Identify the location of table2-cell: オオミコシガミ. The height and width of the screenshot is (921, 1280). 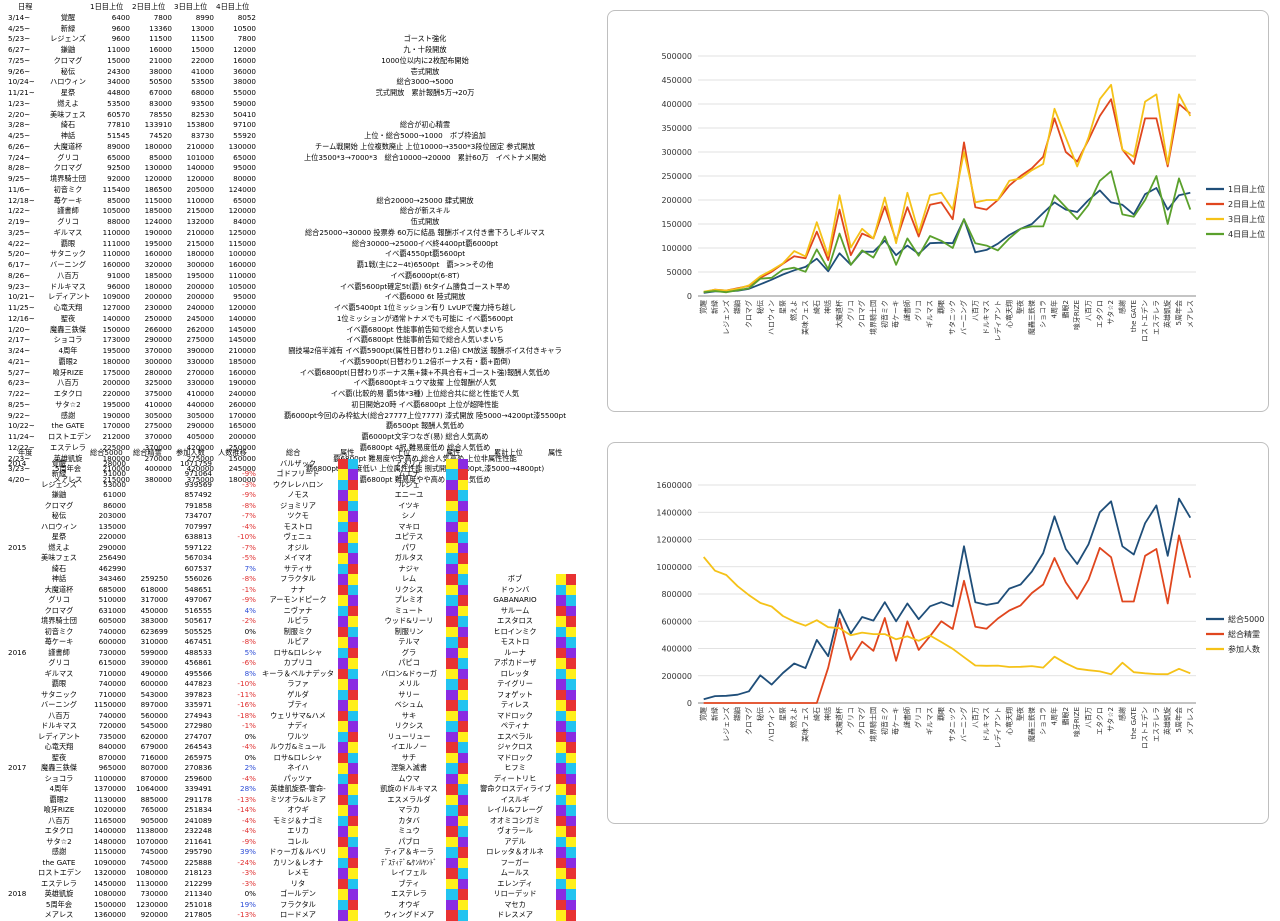
(515, 820).